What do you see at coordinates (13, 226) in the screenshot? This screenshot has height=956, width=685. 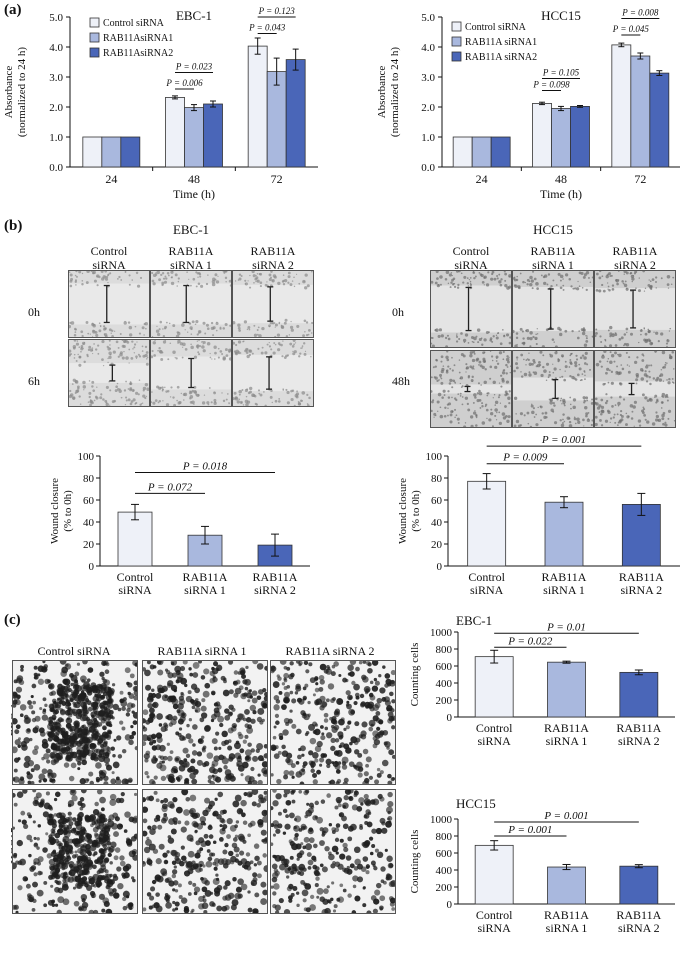 I see `panel-b-label: (b)` at bounding box center [13, 226].